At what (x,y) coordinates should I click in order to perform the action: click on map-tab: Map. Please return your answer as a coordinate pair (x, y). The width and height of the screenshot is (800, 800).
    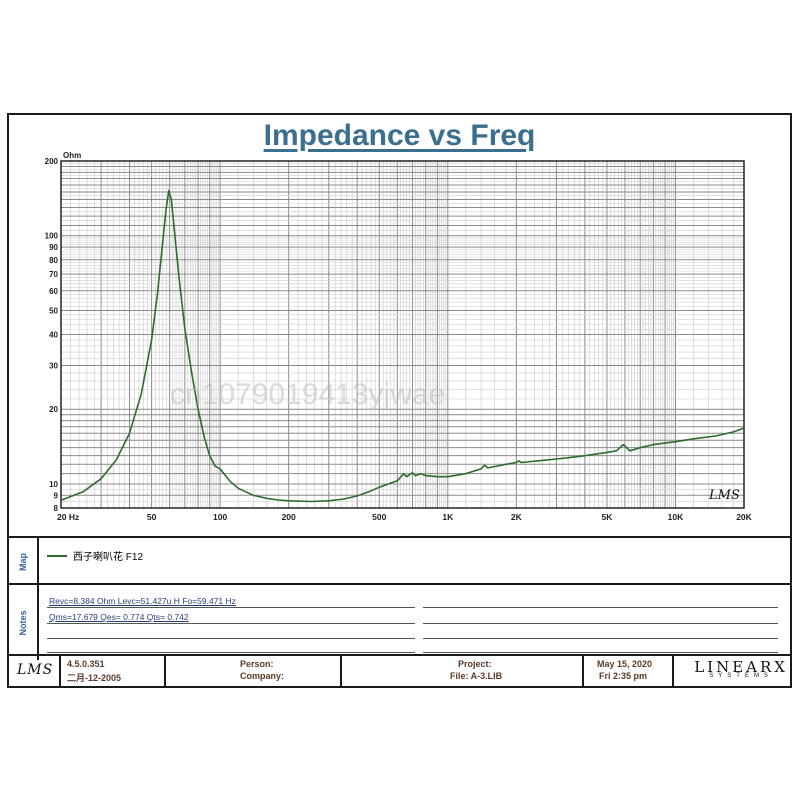
    Looking at the image, I should click on (24, 561).